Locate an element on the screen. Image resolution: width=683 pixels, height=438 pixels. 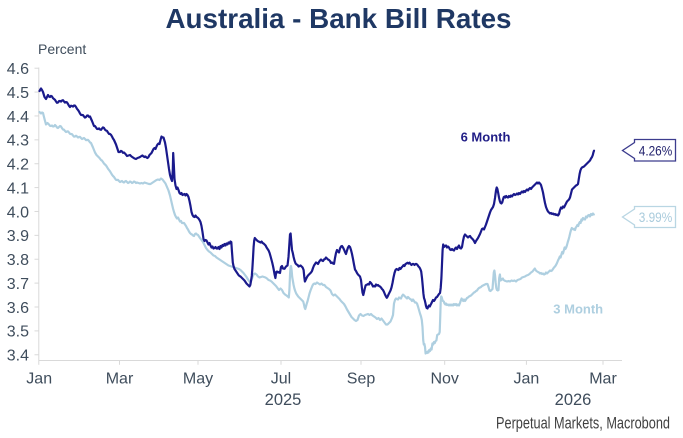
svg-text: 4.5 is located at coordinates (18, 93).